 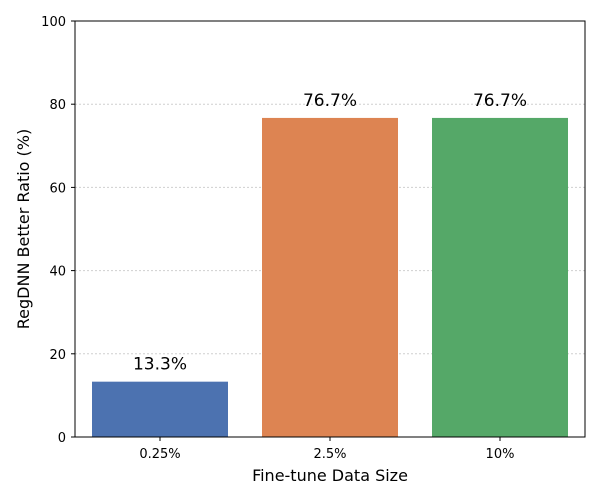 I want to click on y-tick-label: 20, so click(x=57, y=355).